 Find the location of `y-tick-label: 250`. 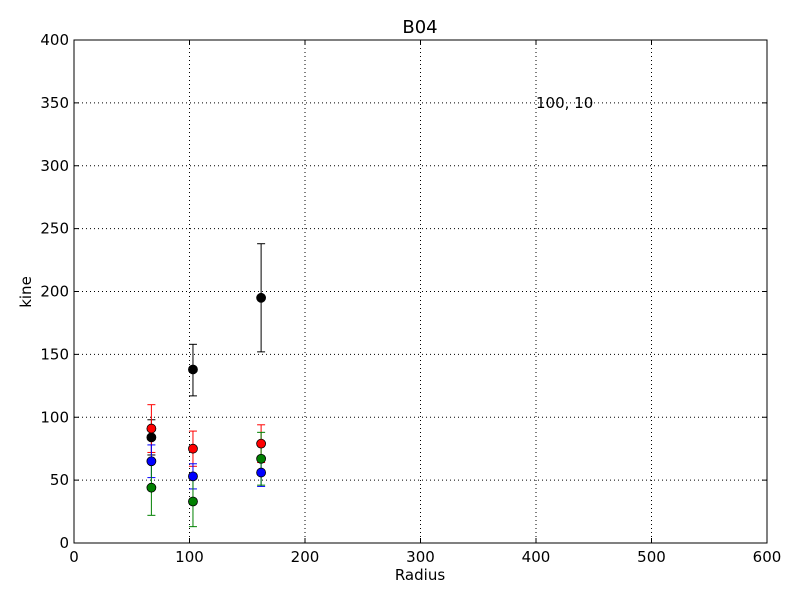

y-tick-label: 250 is located at coordinates (54, 229).